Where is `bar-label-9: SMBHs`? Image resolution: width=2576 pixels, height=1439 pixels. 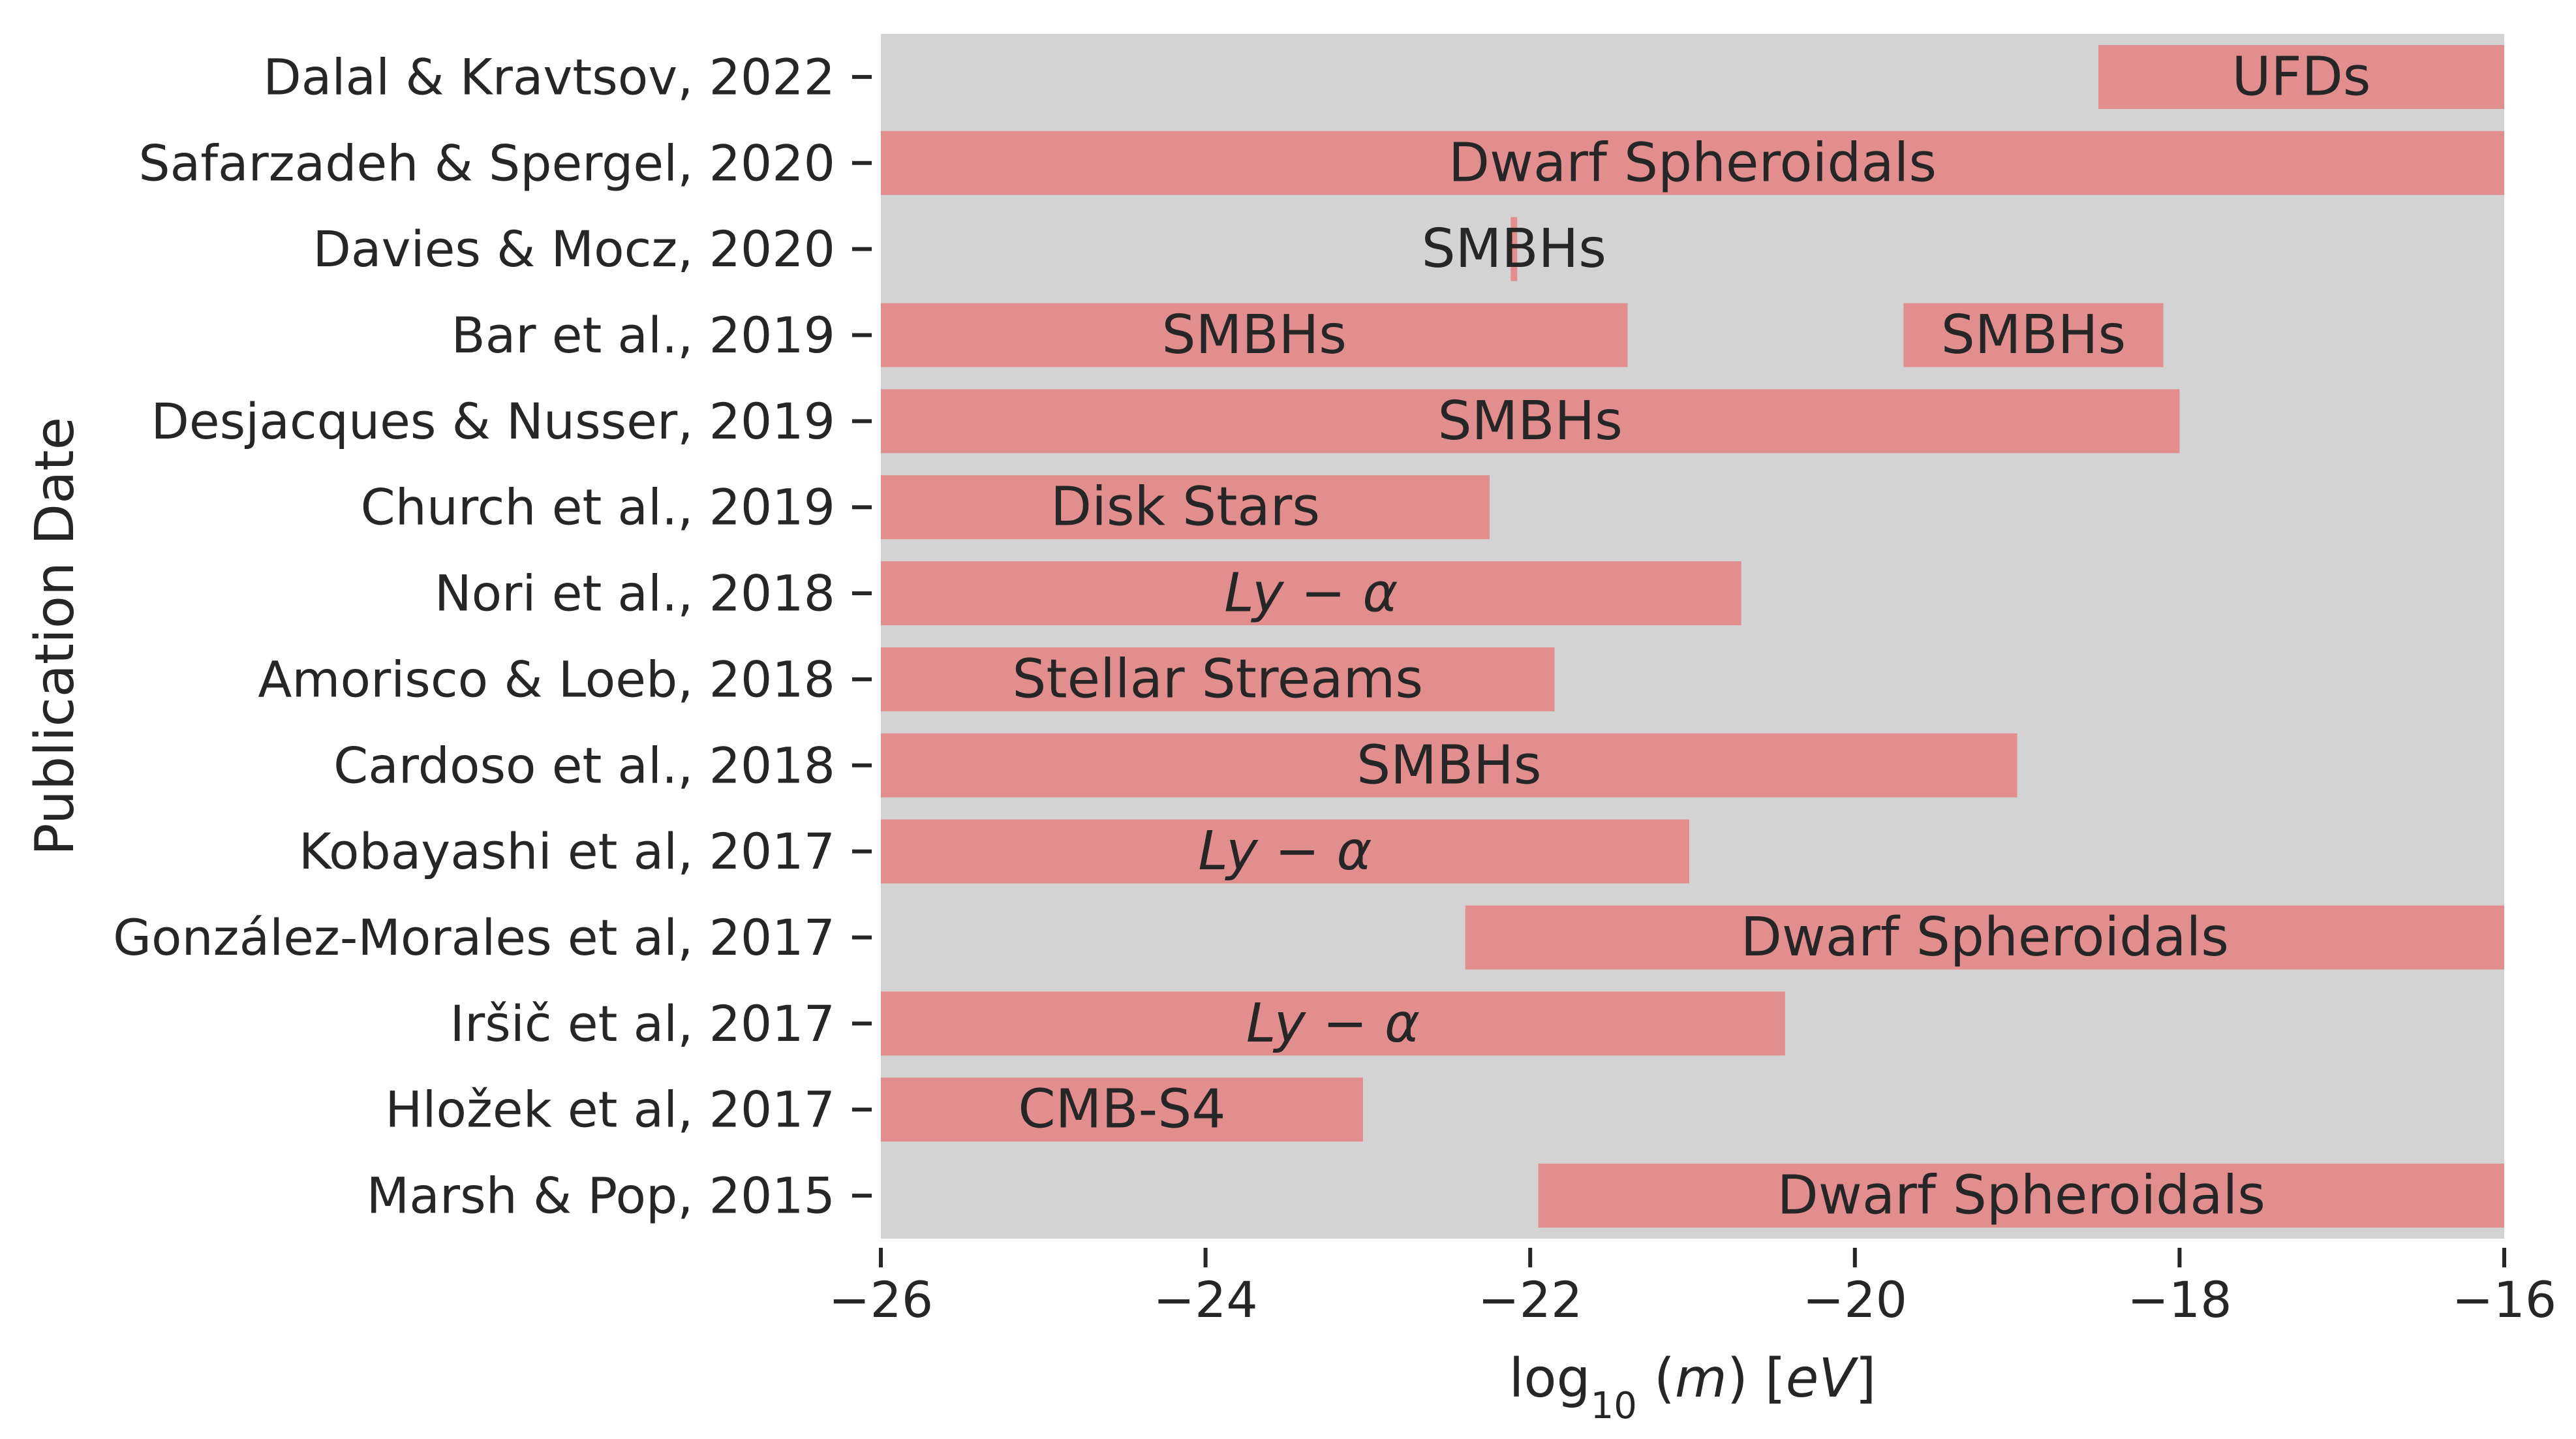
bar-label-9: SMBHs is located at coordinates (1449, 765).